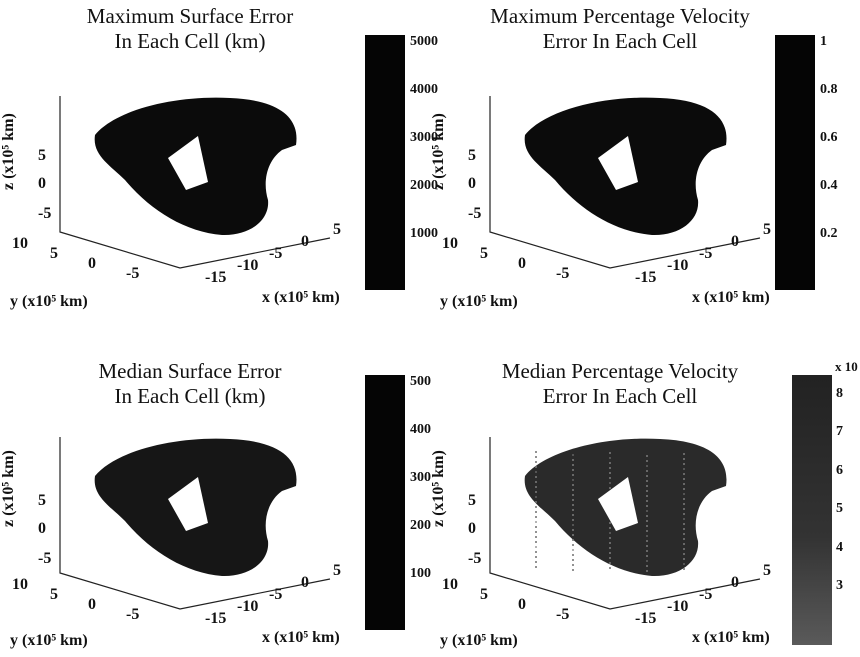 The width and height of the screenshot is (860, 657). I want to click on colorbar-tick-label: 1000, so click(424, 234).